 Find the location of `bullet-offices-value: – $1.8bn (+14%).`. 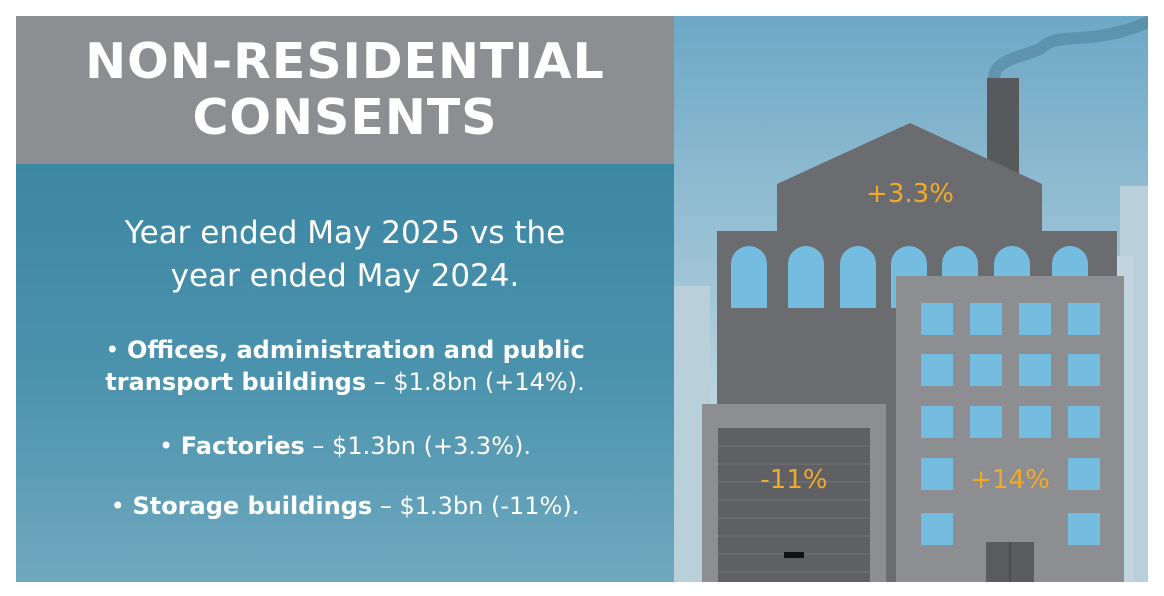

bullet-offices-value: – $1.8bn (+14%). is located at coordinates (479, 382).